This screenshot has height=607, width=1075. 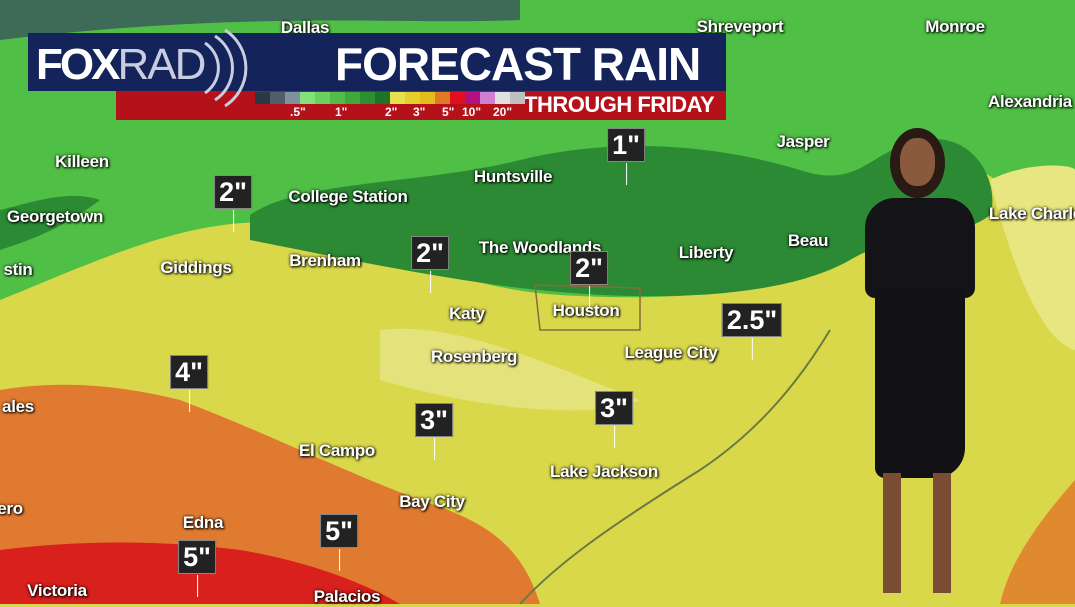 I want to click on city-label: ero, so click(x=11, y=508).